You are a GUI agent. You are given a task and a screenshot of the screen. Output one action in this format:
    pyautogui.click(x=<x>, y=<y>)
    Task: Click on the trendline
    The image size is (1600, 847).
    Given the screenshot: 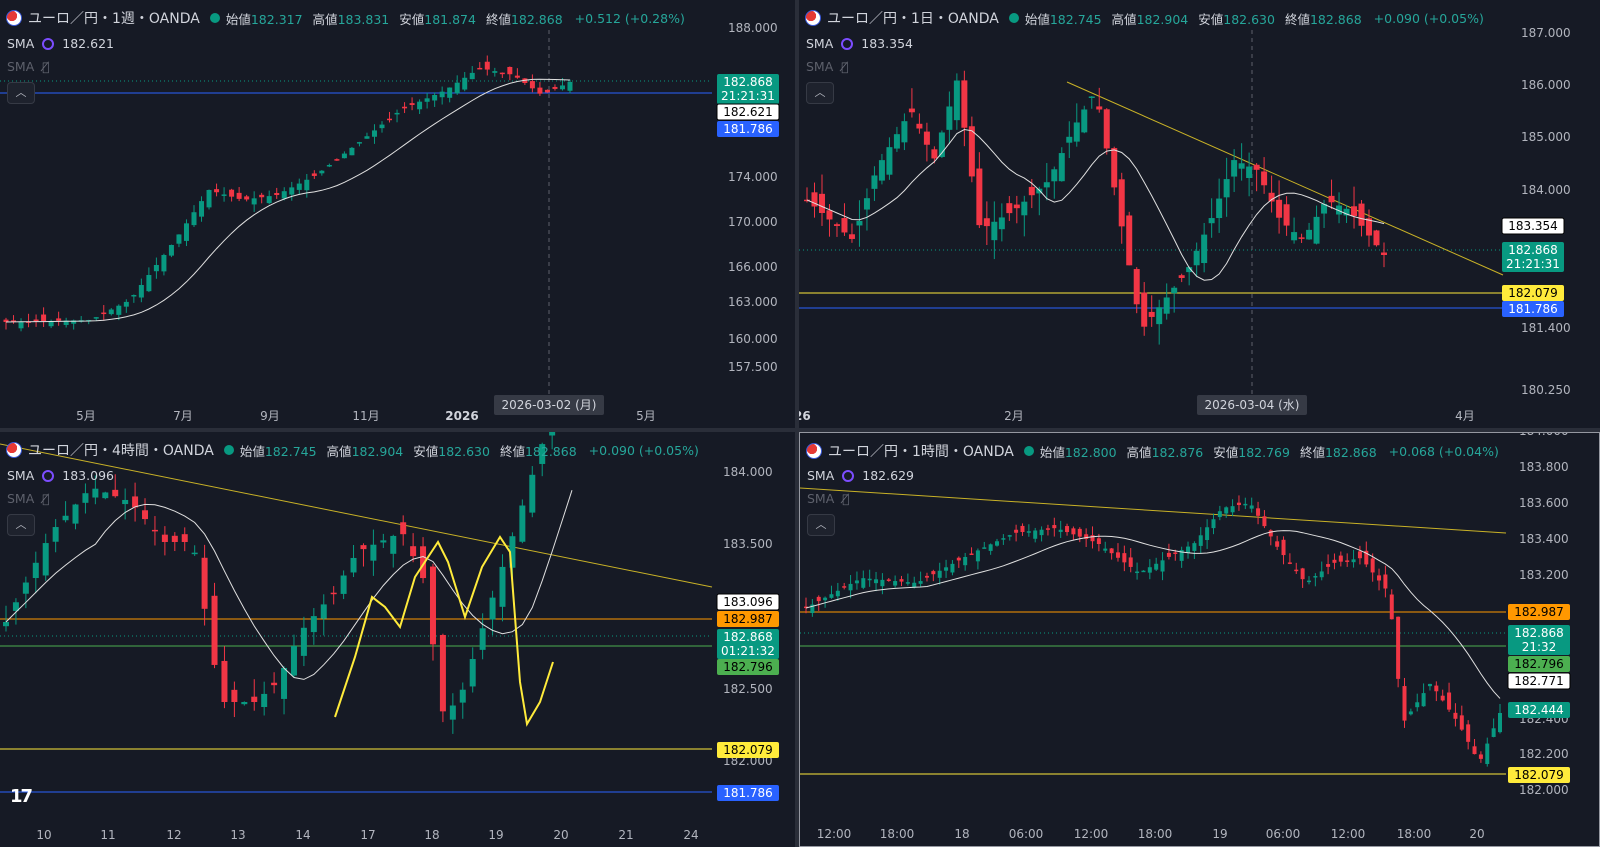 What is the action you would take?
    pyautogui.click(x=1285, y=178)
    